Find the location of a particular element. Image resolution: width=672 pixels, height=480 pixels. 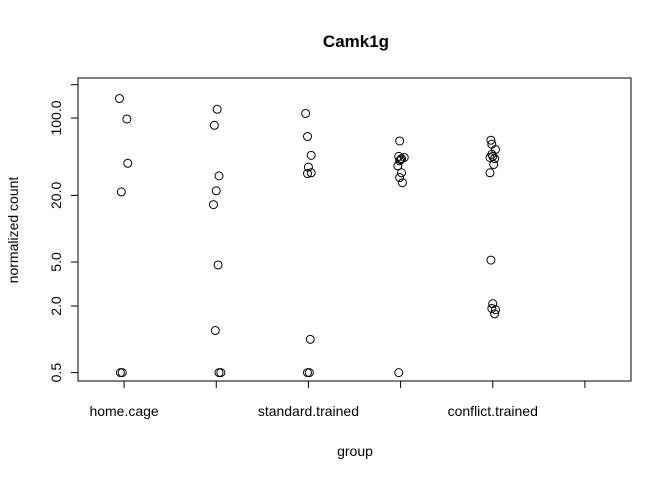

x-tick-label: home.cage is located at coordinates (123, 411).